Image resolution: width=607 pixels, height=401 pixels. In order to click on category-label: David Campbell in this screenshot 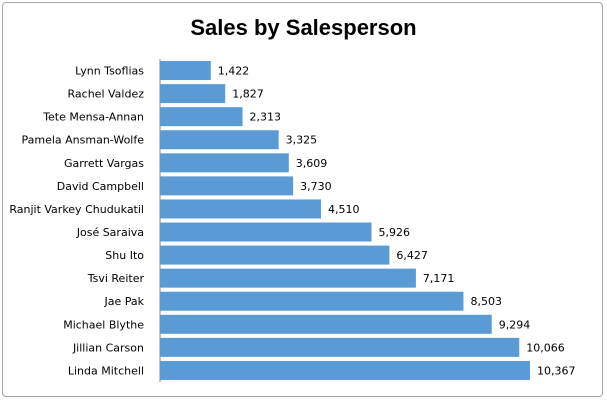, I will do `click(100, 186)`.